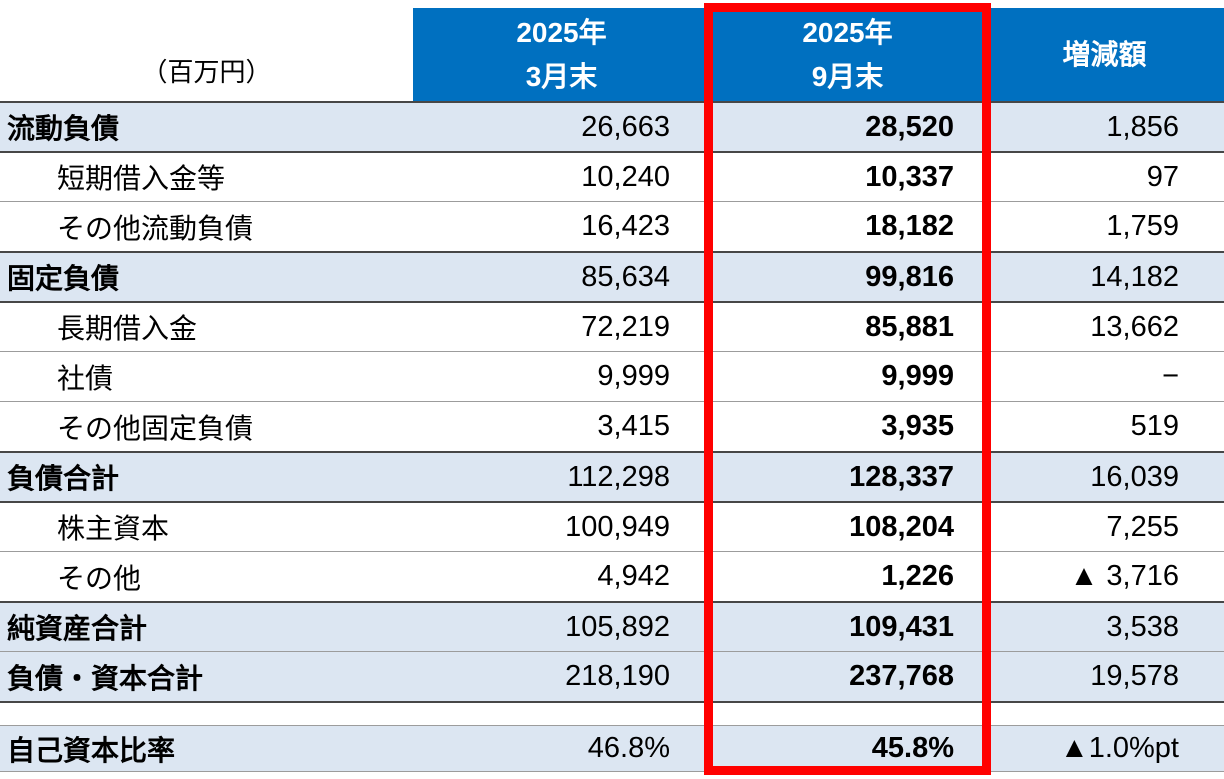 The width and height of the screenshot is (1224, 779). Describe the element at coordinates (63, 478) in the screenshot. I see `row-label: 負債合計` at that location.